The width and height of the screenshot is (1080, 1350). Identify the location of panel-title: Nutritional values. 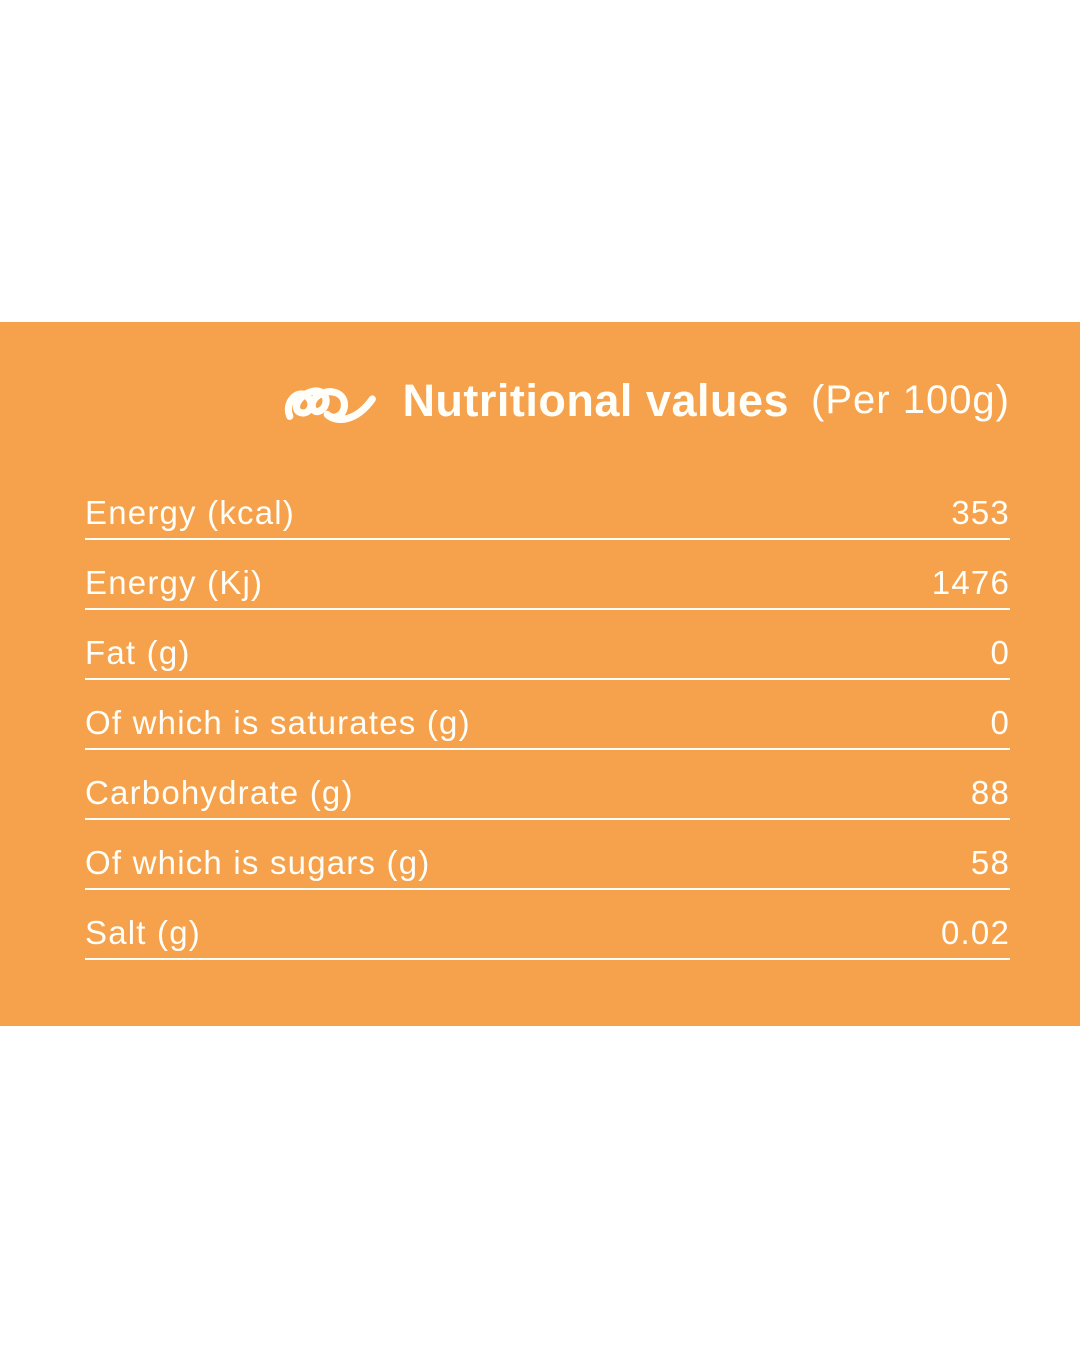
(596, 400).